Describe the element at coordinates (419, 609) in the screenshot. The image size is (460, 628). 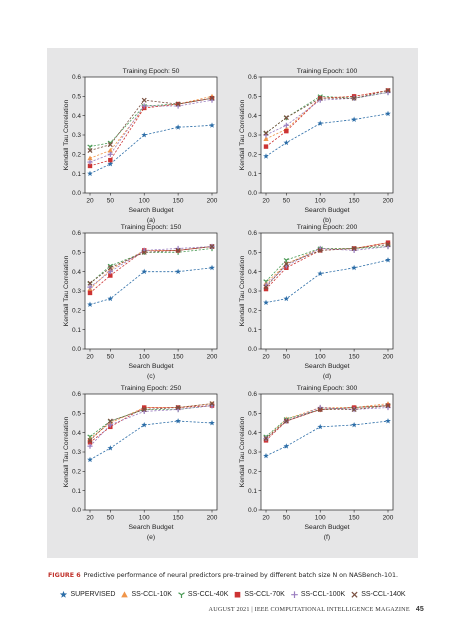
I see `page-number: 45` at that location.